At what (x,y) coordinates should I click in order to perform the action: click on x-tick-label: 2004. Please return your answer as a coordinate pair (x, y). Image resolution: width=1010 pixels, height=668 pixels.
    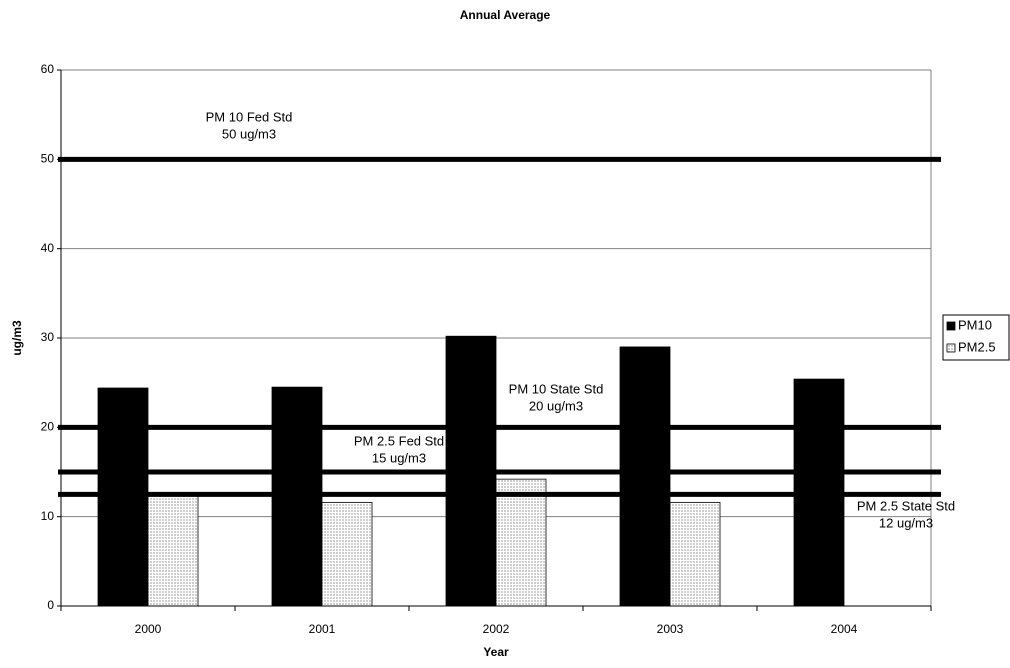
    Looking at the image, I should click on (844, 629).